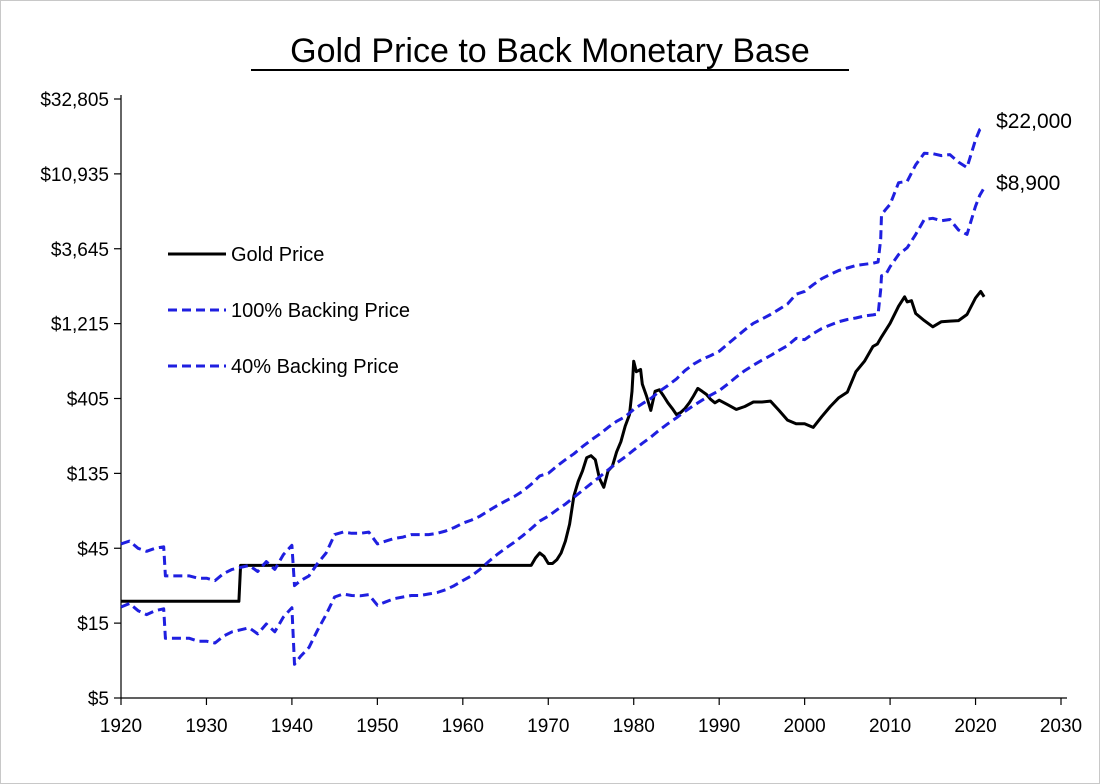  I want to click on y-tick-label: $15, so click(93, 624).